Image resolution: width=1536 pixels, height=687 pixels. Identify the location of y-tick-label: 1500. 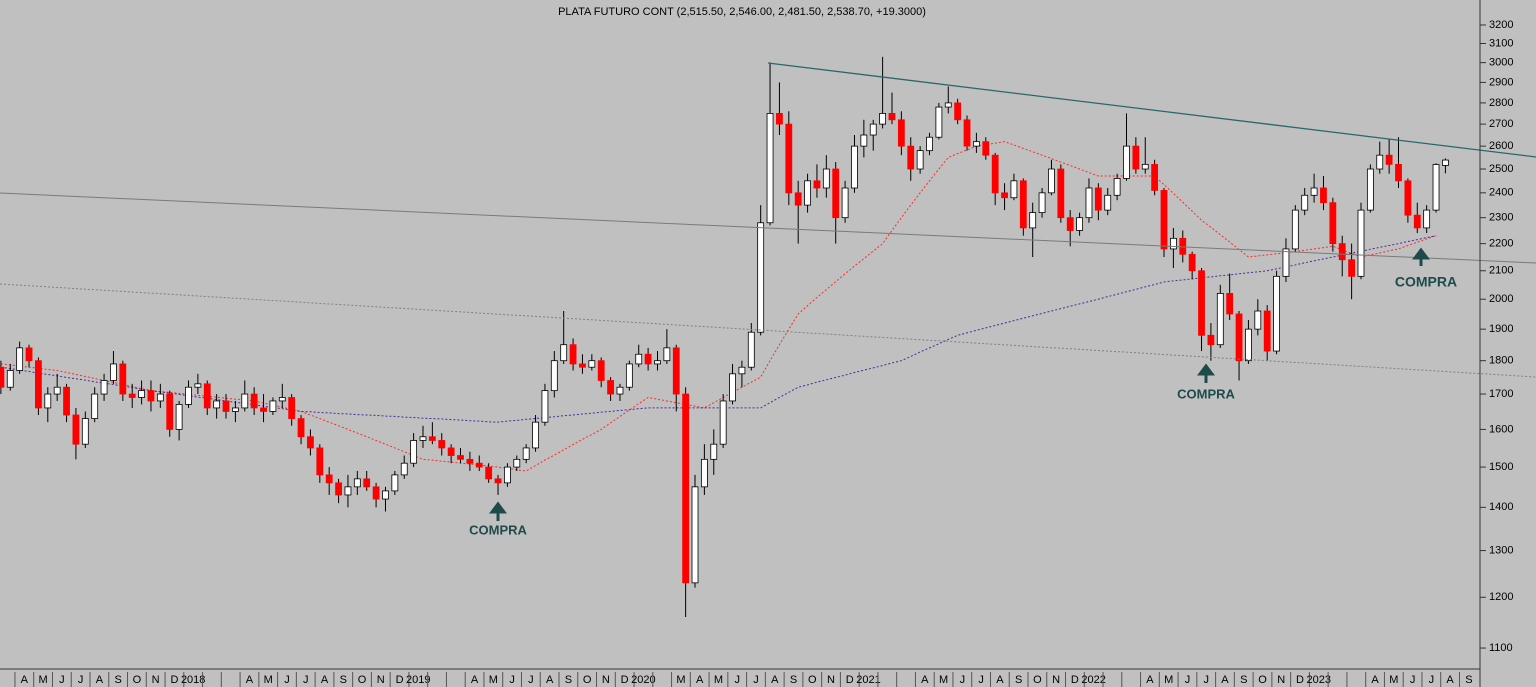
(1501, 467).